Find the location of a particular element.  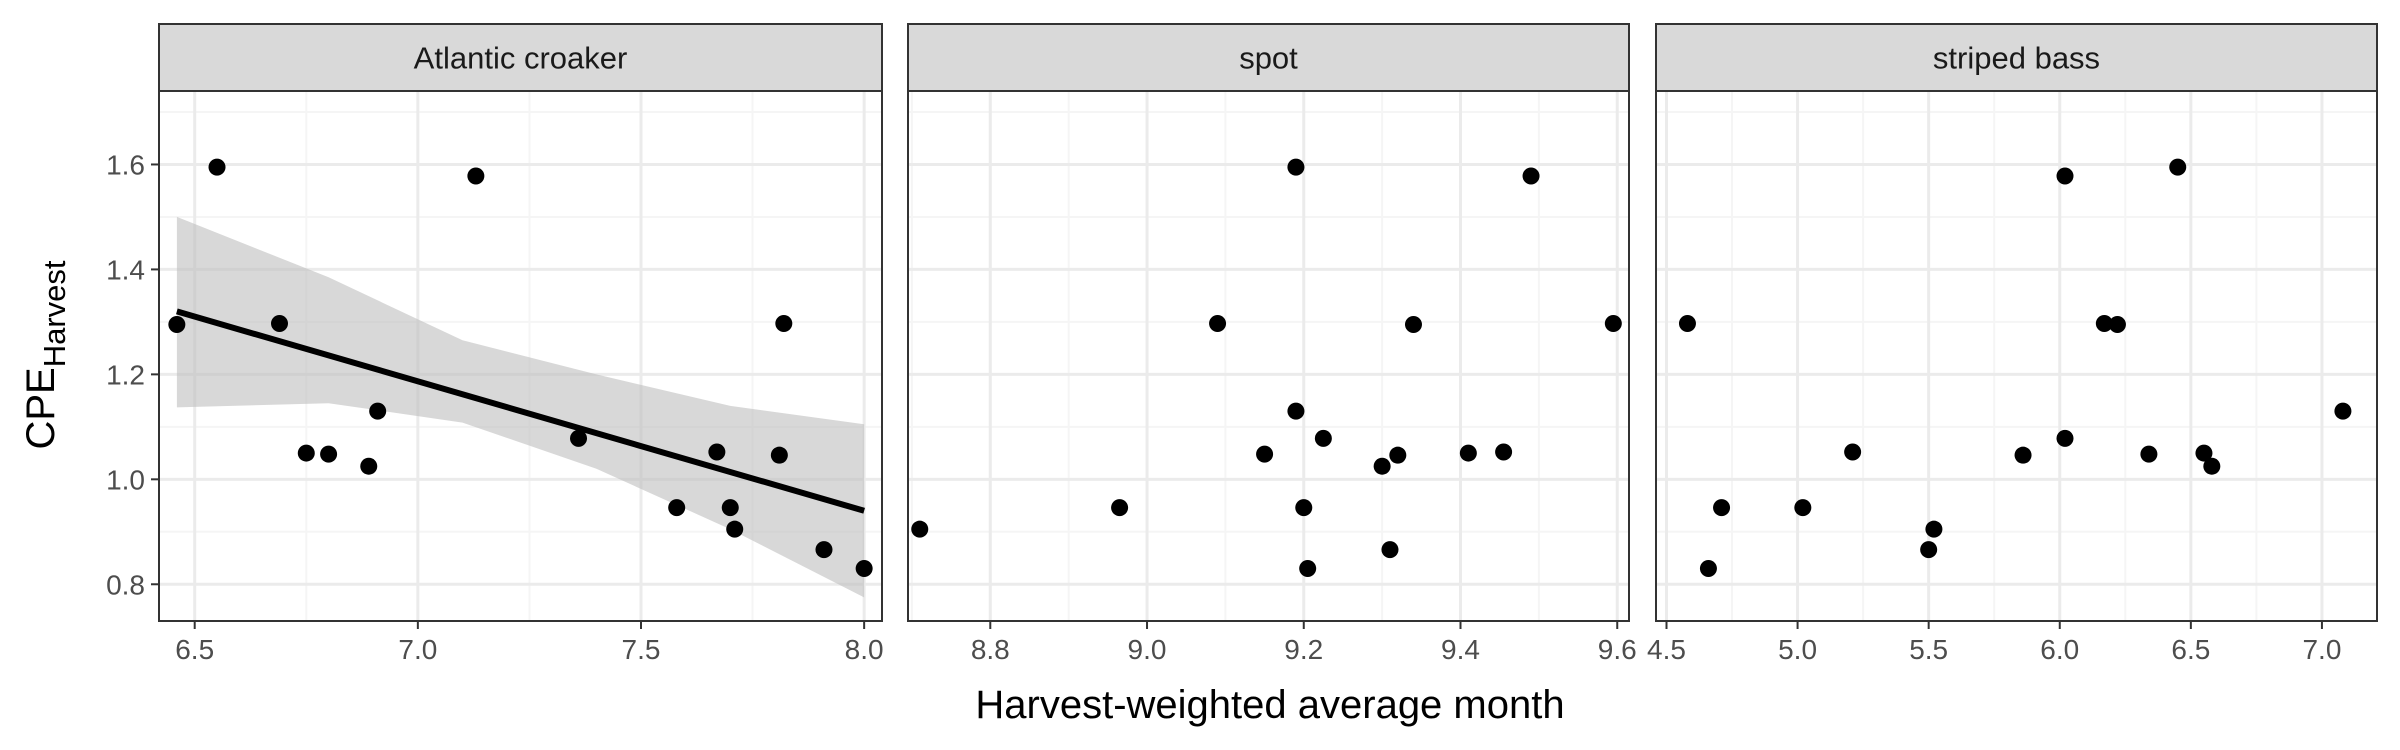

confidence-ribbon is located at coordinates (520, 407).